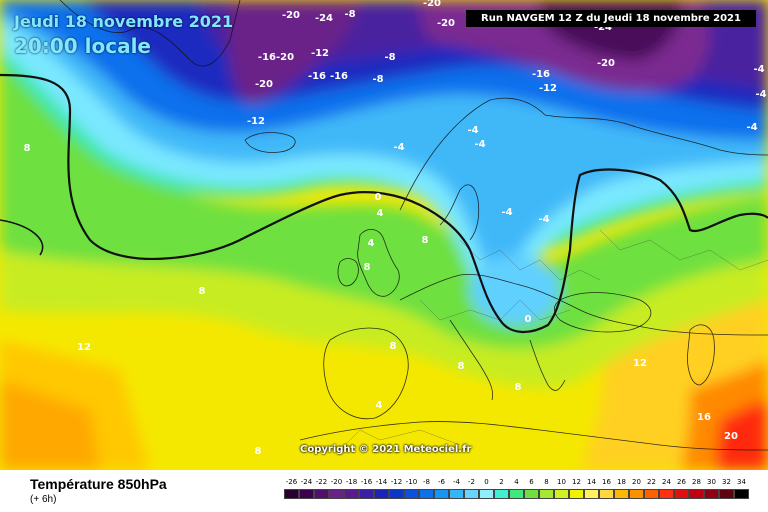 This screenshot has width=768, height=512. Describe the element at coordinates (98, 484) in the screenshot. I see `parameter-title: Température 850hPa` at that location.